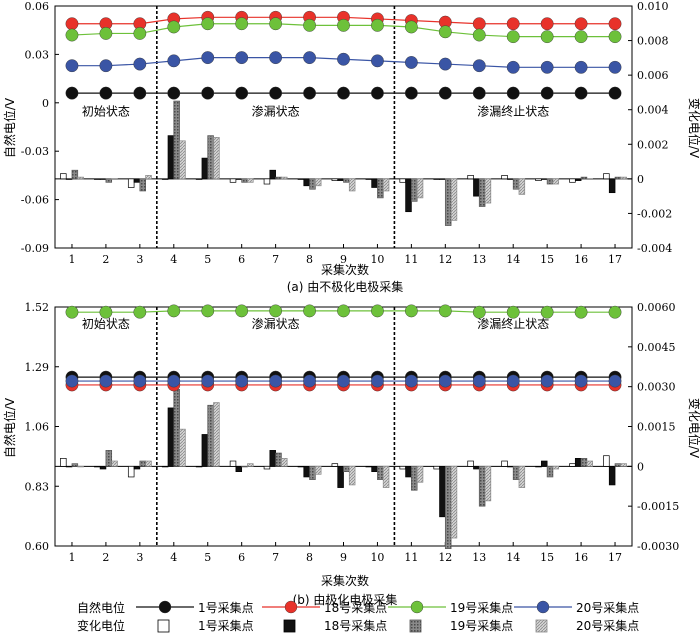 The height and width of the screenshot is (640, 700). Describe the element at coordinates (377, 61) in the screenshot. I see `series-point-20号采集点-10` at that location.